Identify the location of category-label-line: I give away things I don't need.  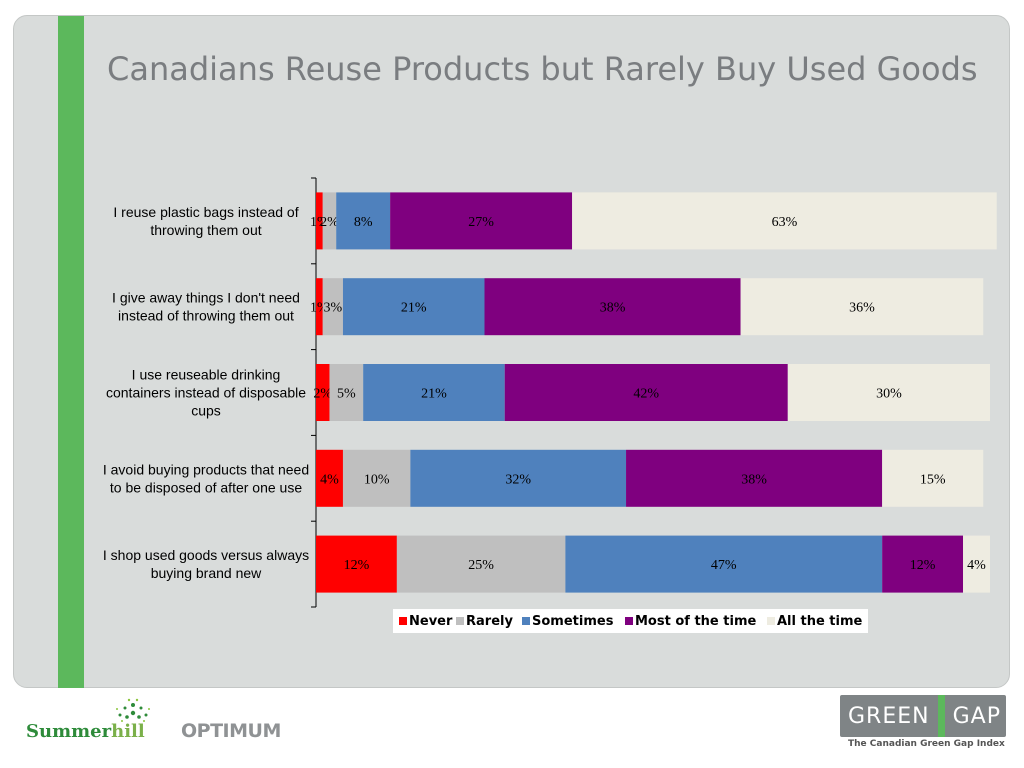
(206, 298).